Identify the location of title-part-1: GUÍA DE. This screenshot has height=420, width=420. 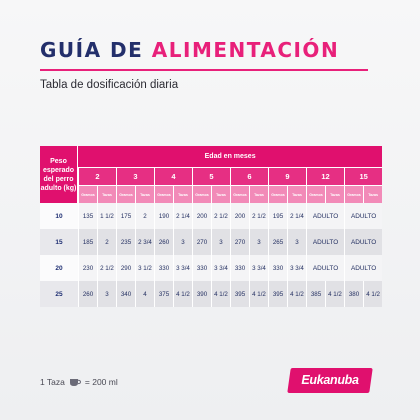
(92, 50).